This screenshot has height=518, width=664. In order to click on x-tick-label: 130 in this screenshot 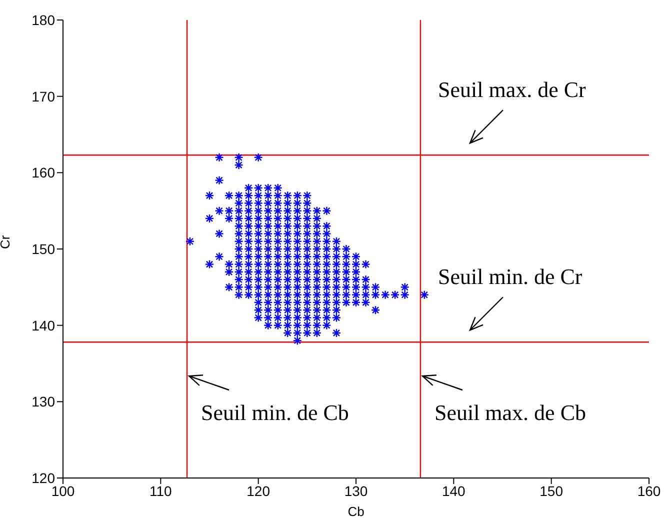, I will do `click(356, 490)`.